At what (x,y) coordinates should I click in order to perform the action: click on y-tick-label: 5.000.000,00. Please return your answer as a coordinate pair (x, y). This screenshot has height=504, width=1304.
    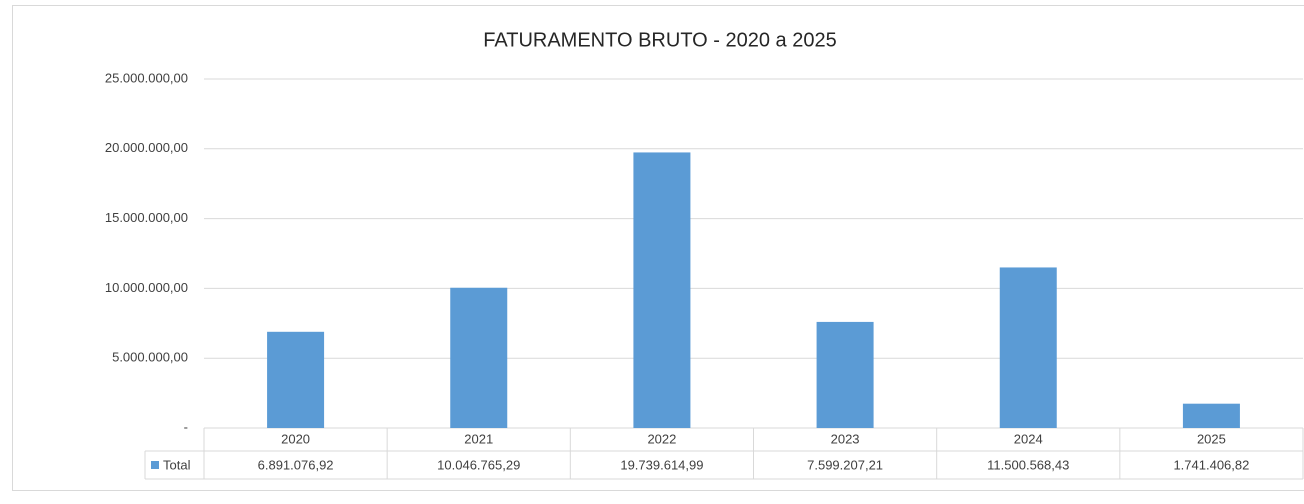
    Looking at the image, I should click on (150, 357).